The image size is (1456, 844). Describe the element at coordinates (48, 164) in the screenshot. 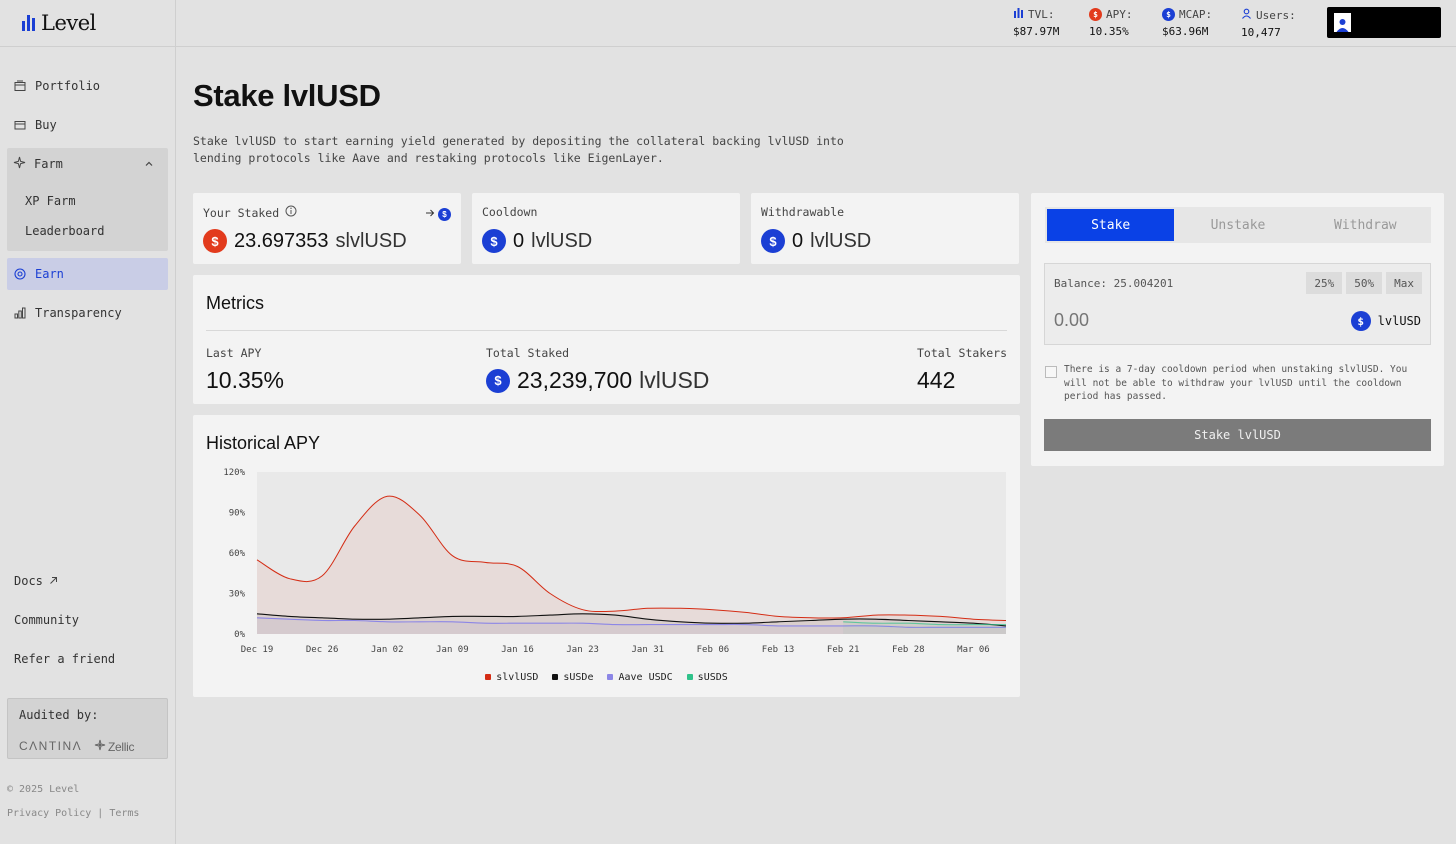

I see `sidebar-item-label: Farm` at that location.